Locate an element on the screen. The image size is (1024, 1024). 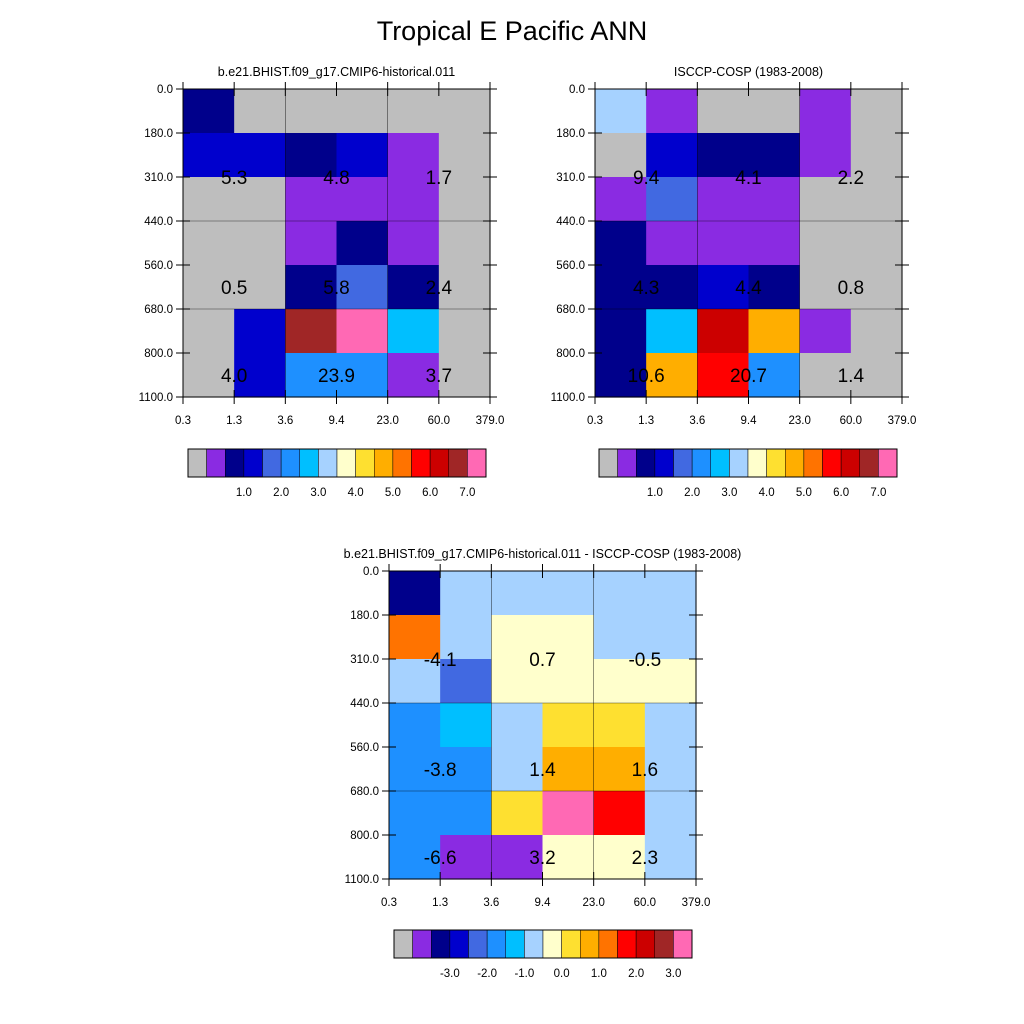
cell-value-label: 9.4 is located at coordinates (646, 178).